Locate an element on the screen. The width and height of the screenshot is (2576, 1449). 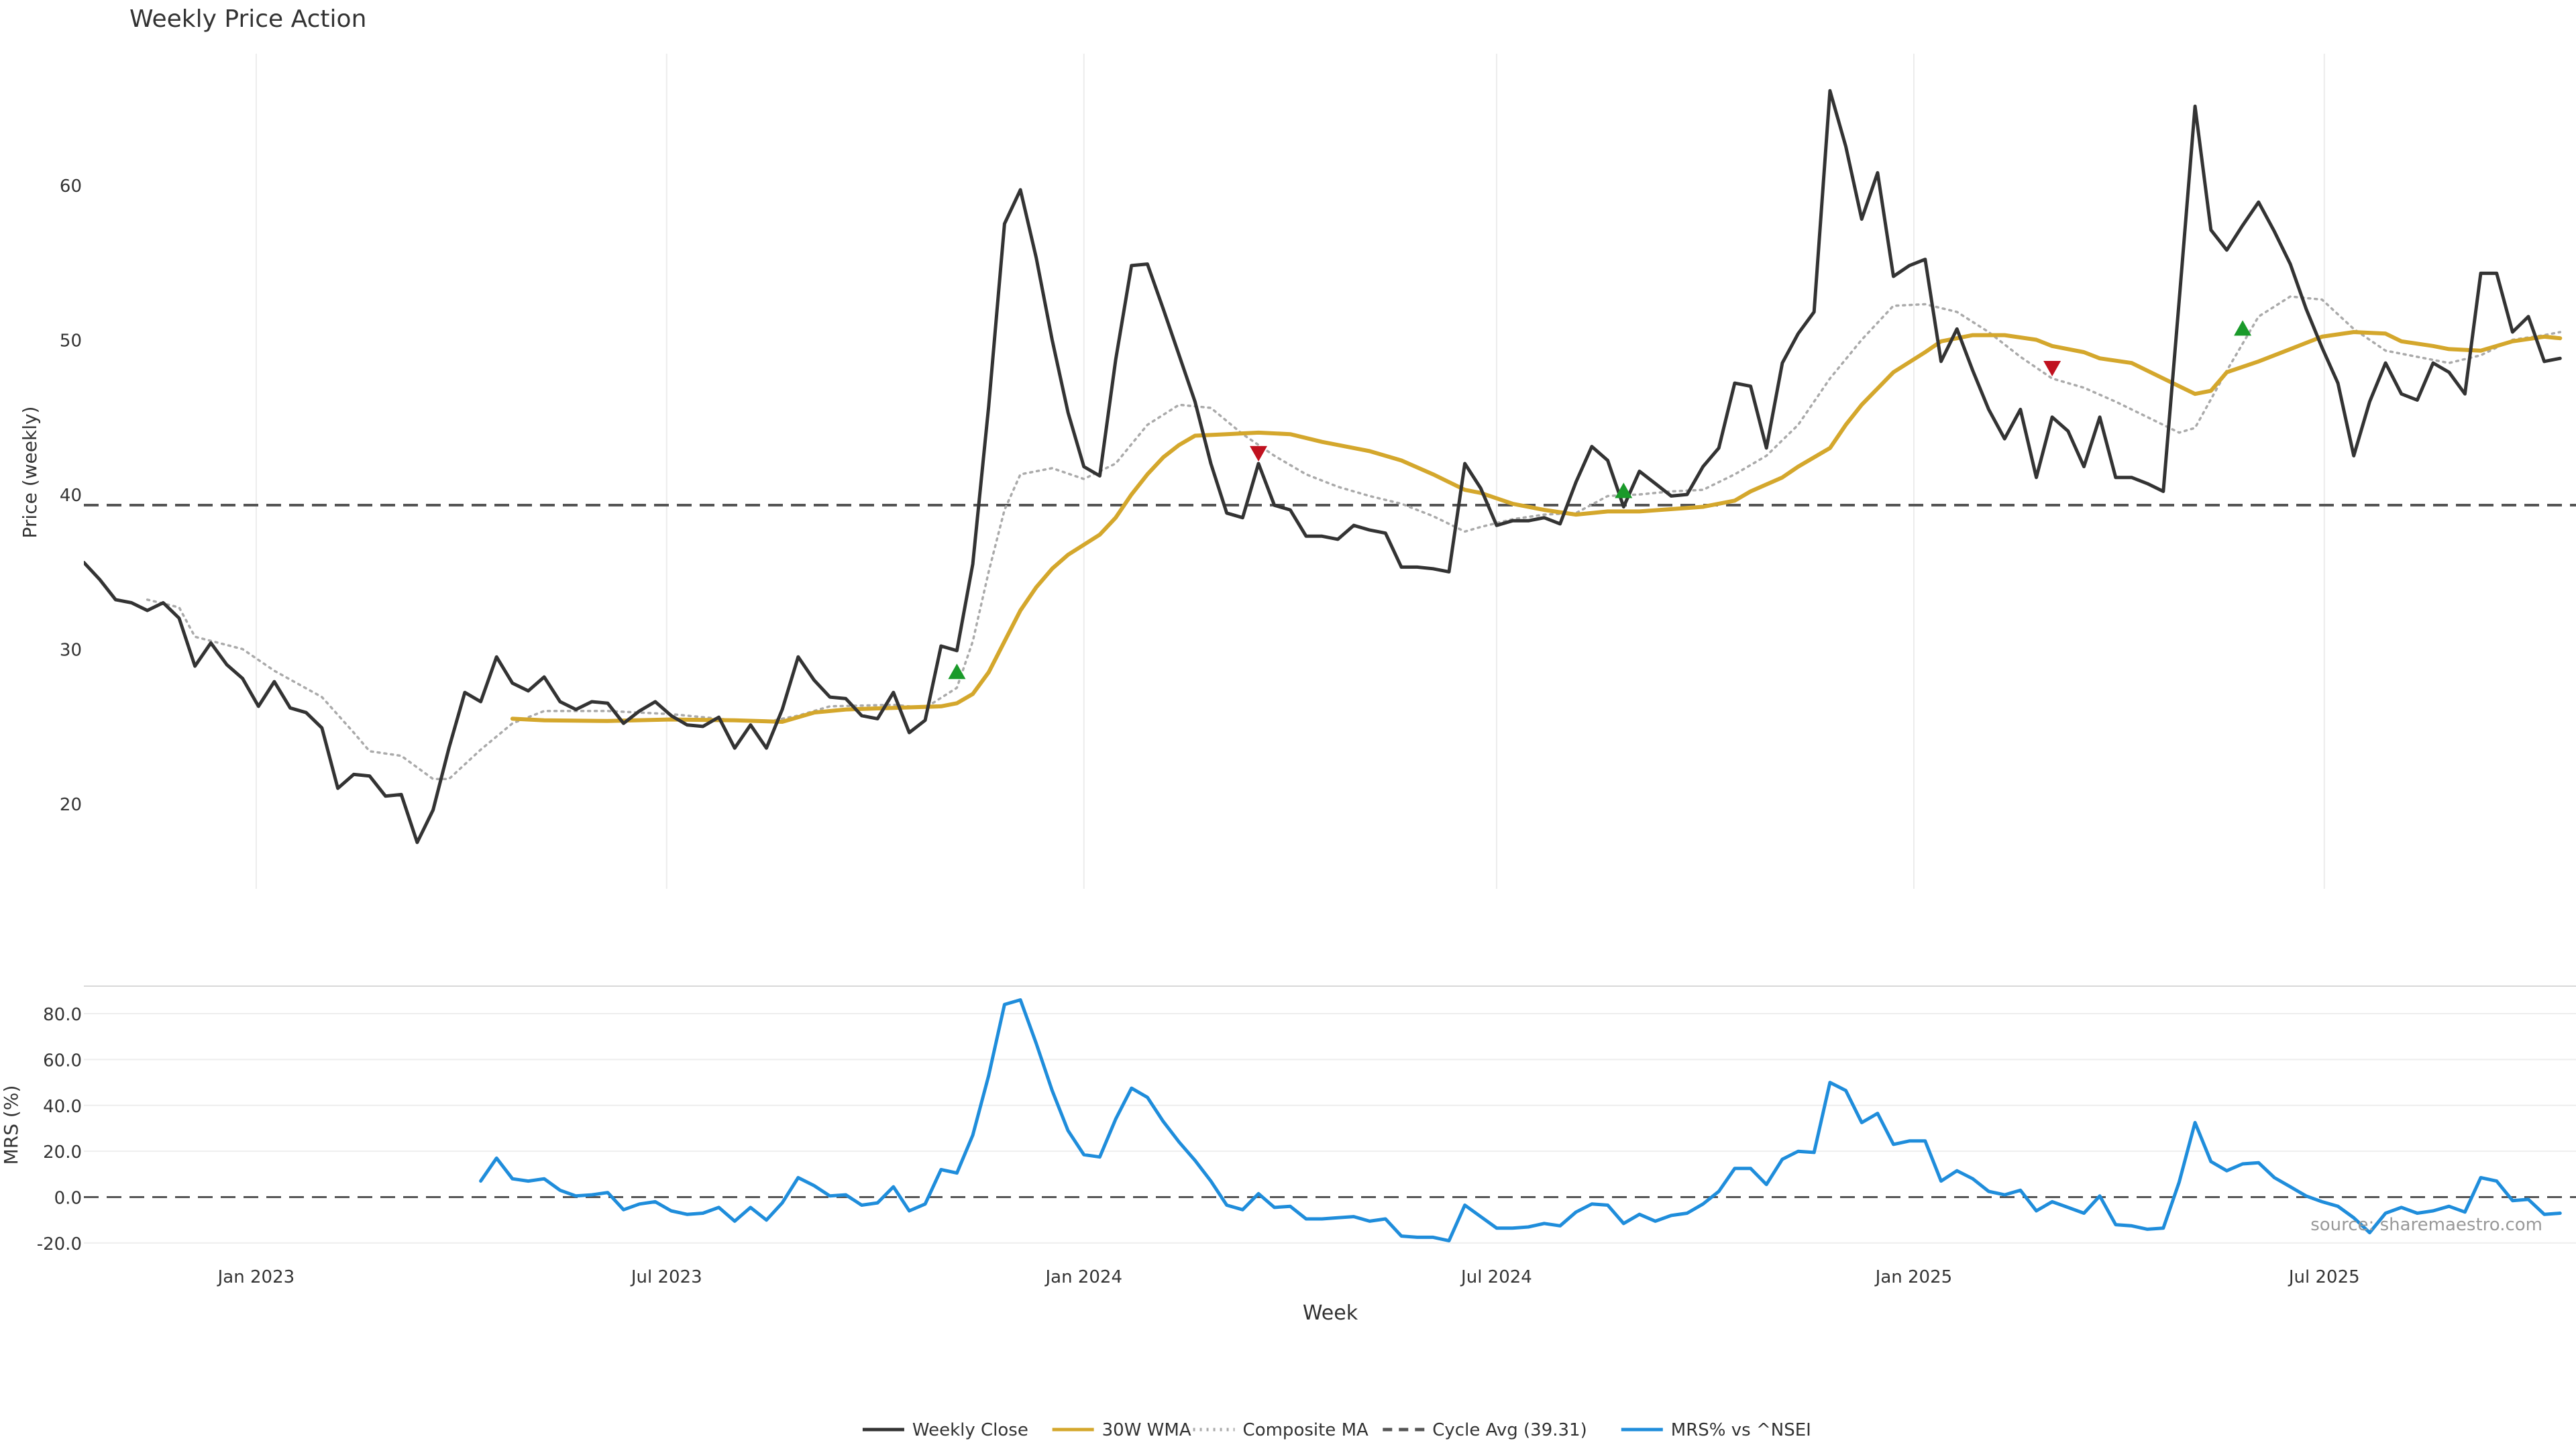
x-tick-jan-2024: Jan 2024 is located at coordinates (1083, 1277).